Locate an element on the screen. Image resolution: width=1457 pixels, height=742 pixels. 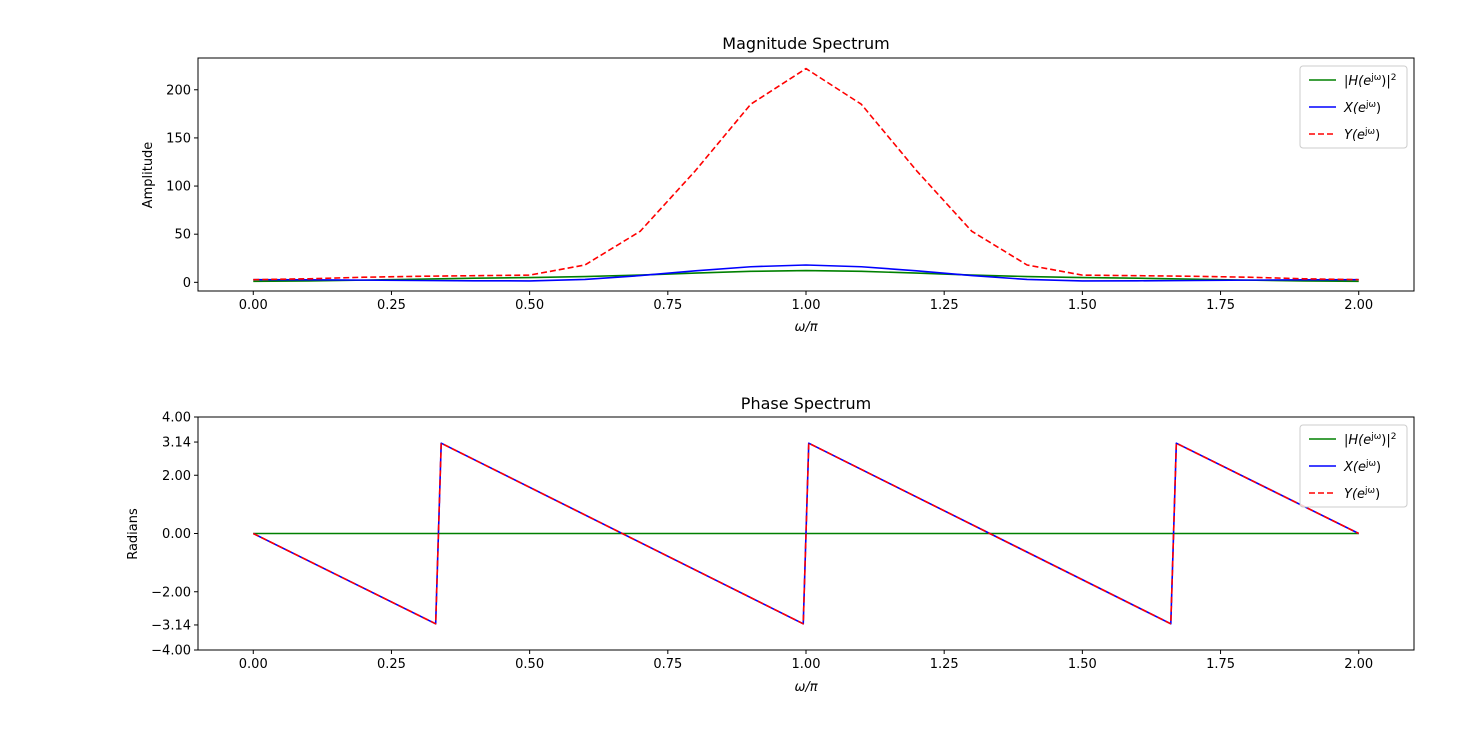
magnitude-legend: |H(ejω)|2X(ejω)Y(ejω) is located at coordinates (1353, 107).